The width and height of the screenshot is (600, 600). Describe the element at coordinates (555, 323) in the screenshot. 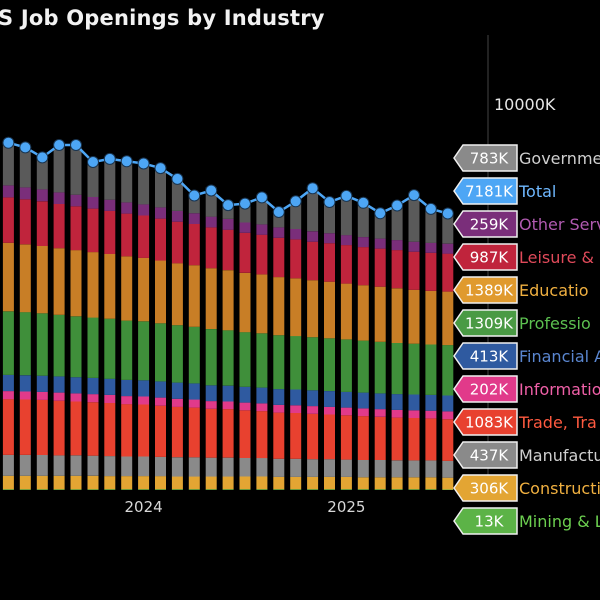

I see `end-label-name: Professio` at that location.